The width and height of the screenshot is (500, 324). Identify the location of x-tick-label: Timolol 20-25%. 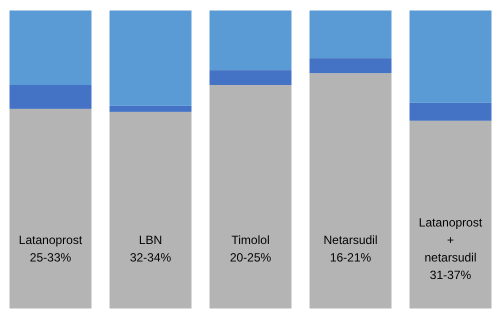
(251, 249).